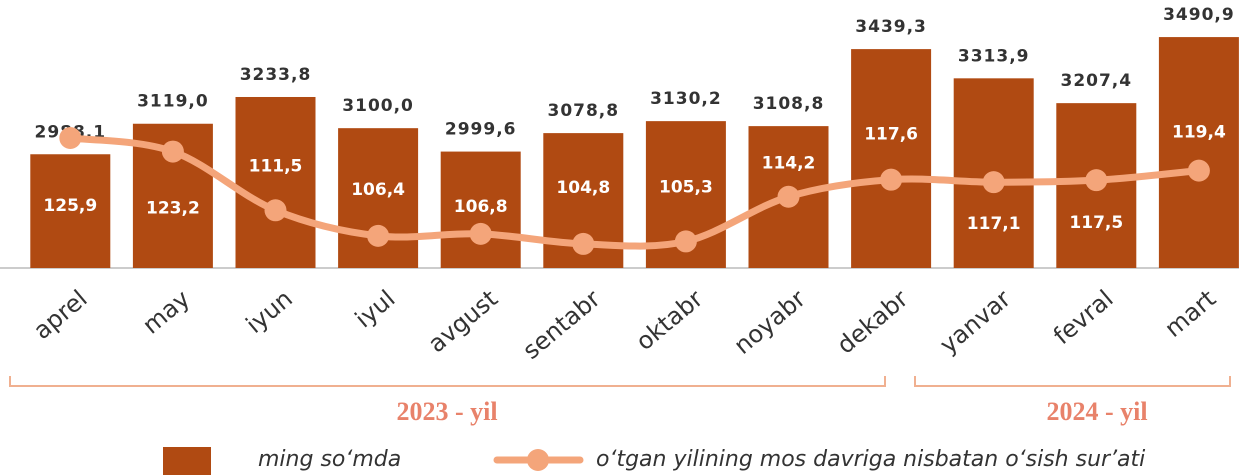 The width and height of the screenshot is (1239, 475). What do you see at coordinates (1199, 133) in the screenshot?
I see `line-value-label: 119,4` at bounding box center [1199, 133].